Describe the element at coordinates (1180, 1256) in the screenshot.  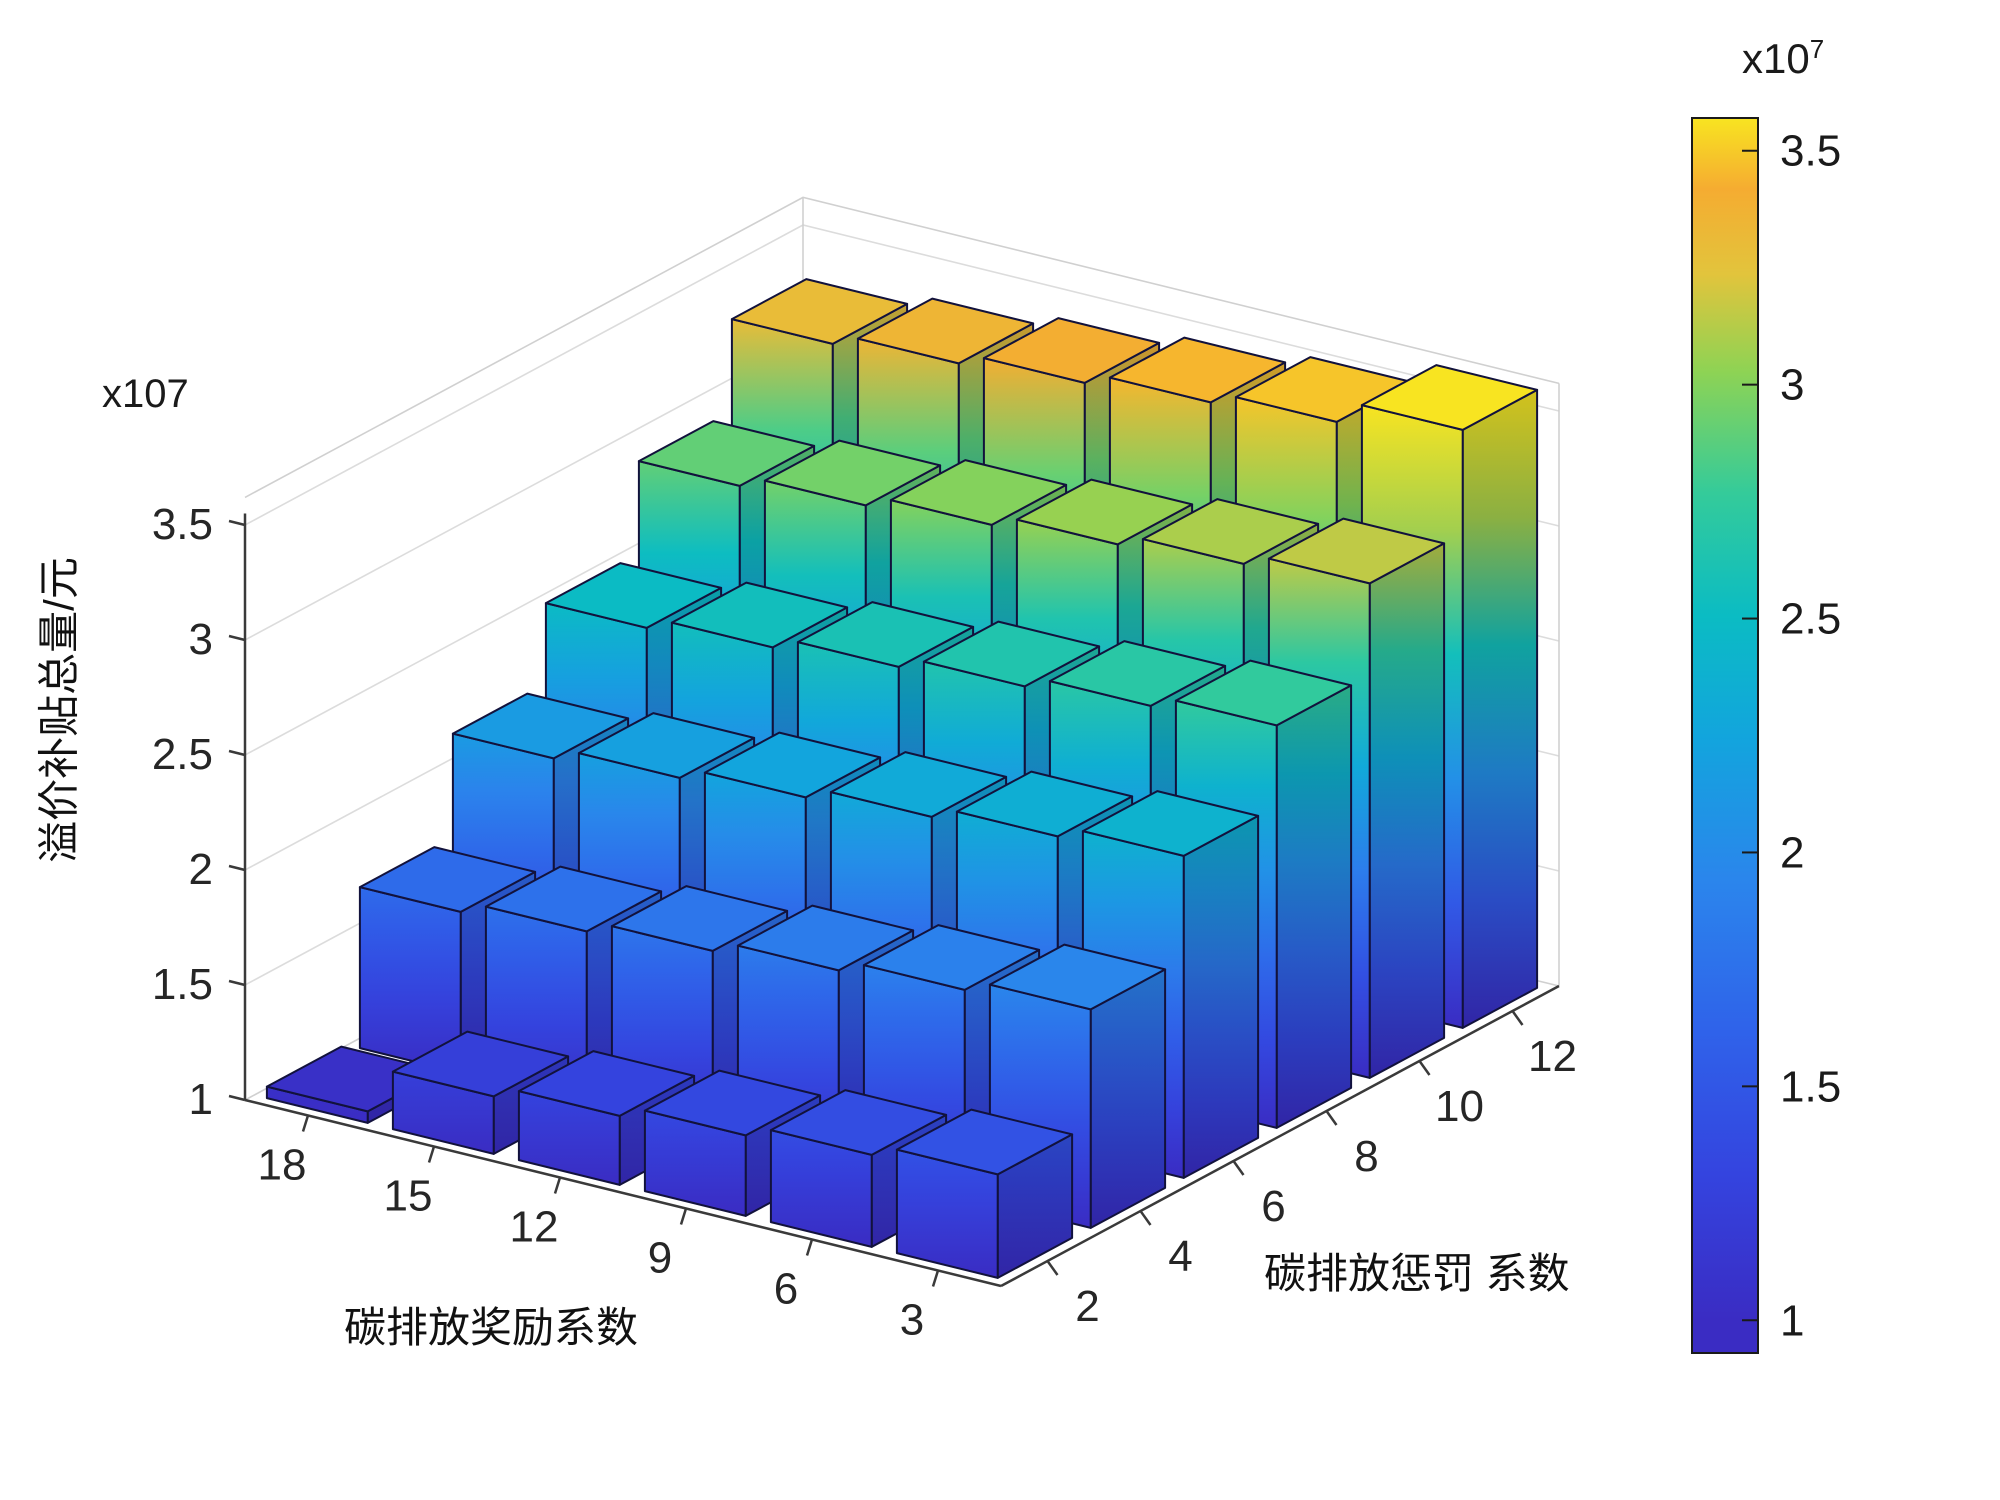
I see `y-tick-label: 4` at that location.